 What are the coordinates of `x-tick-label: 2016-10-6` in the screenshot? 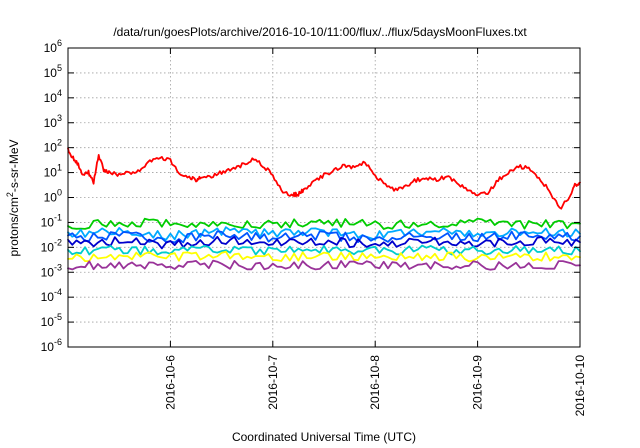 It's located at (170, 382).